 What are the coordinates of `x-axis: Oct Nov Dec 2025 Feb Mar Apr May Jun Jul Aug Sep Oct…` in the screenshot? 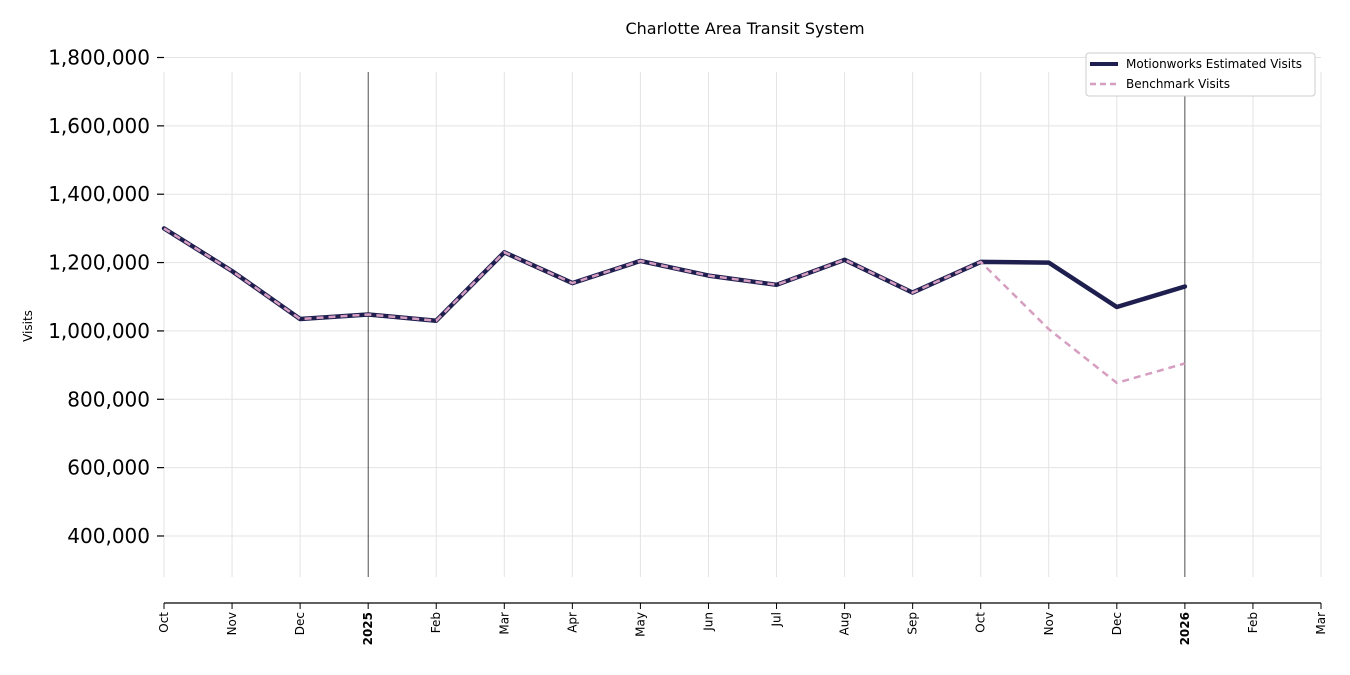 It's located at (742, 623).